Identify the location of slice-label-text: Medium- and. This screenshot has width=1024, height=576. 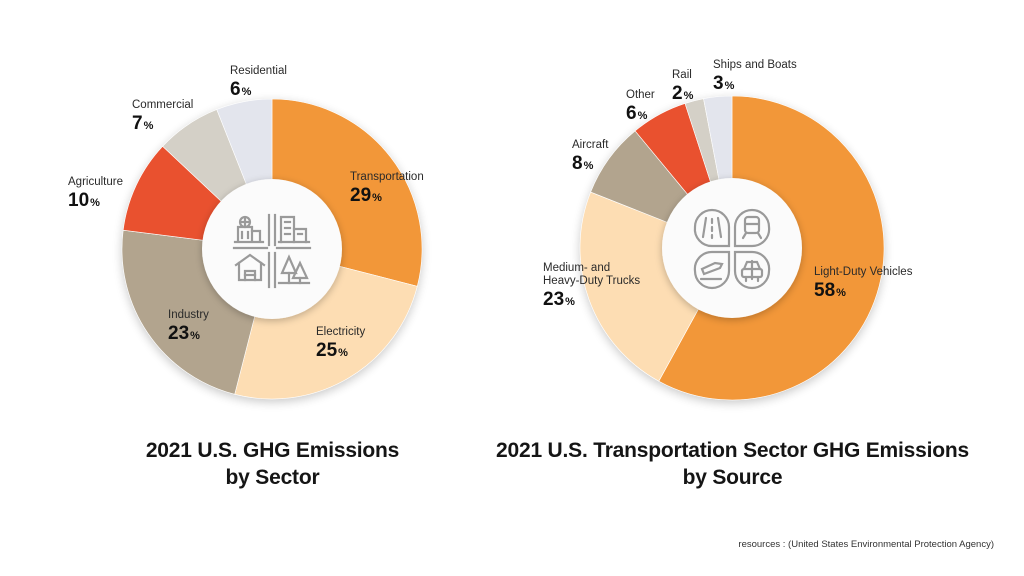
(576, 268).